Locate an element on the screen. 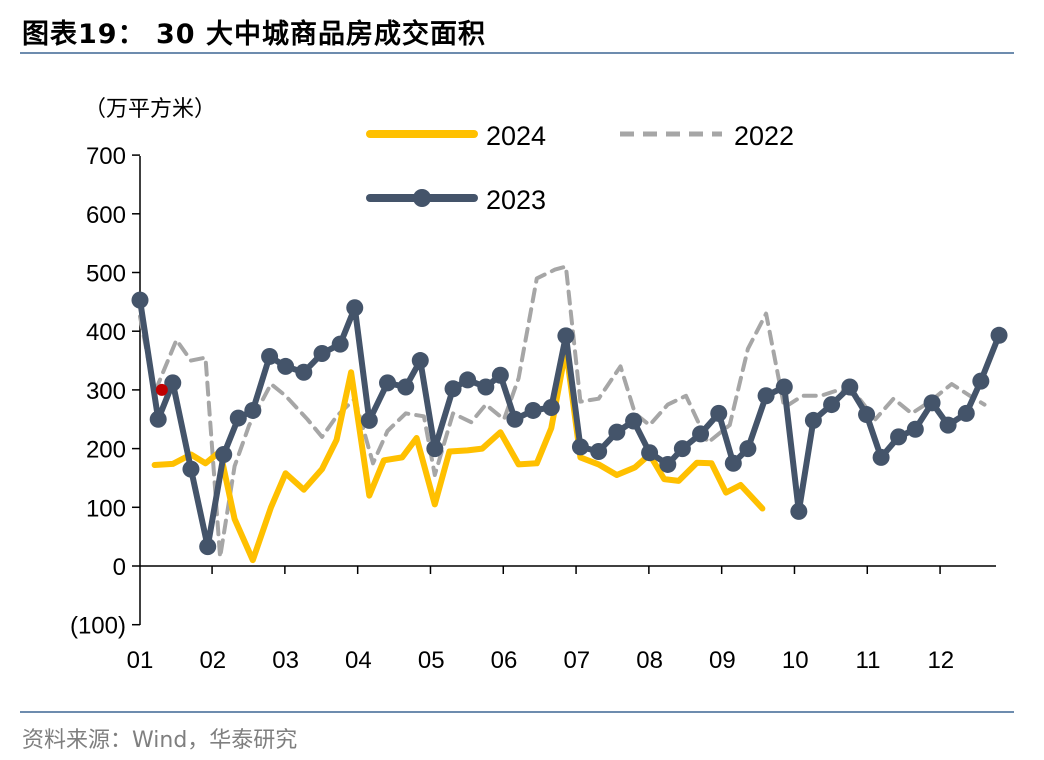 The width and height of the screenshot is (1044, 760). y-unit-label: （万平方米） is located at coordinates (150, 109).